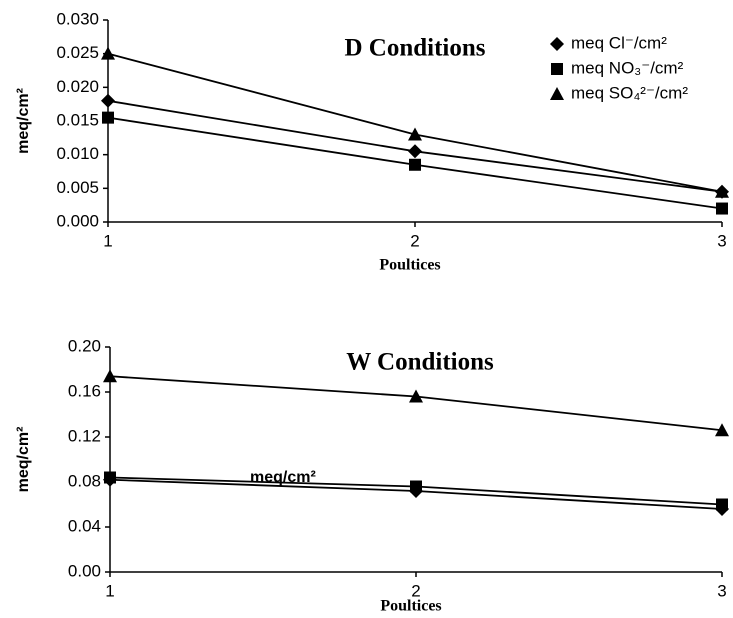  I want to click on chart-title: D Conditions, so click(414, 48).